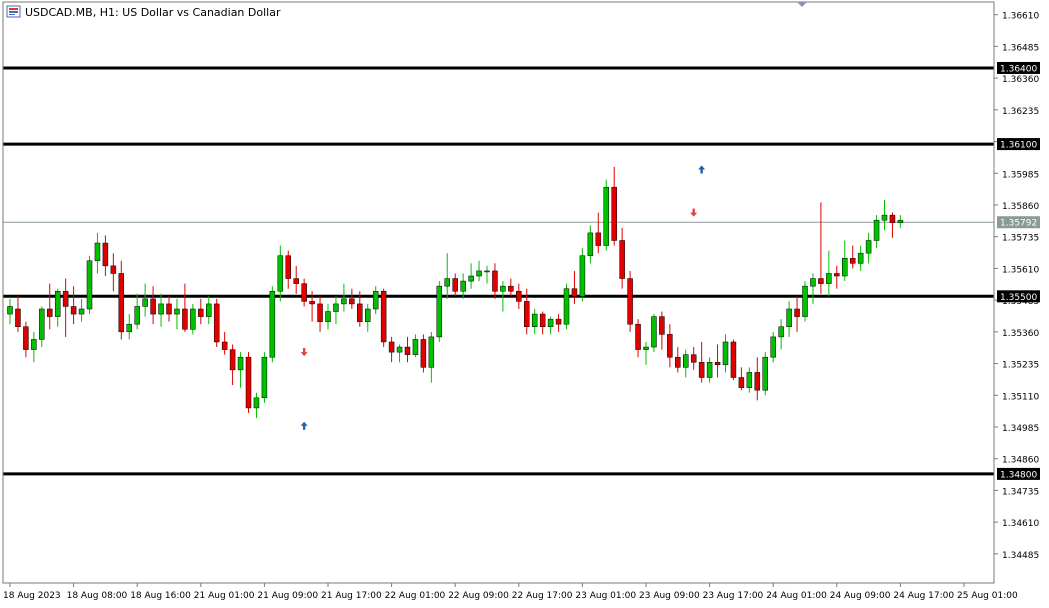 The height and width of the screenshot is (608, 1049). I want to click on chart-shift-marker-icon, so click(802, 4).